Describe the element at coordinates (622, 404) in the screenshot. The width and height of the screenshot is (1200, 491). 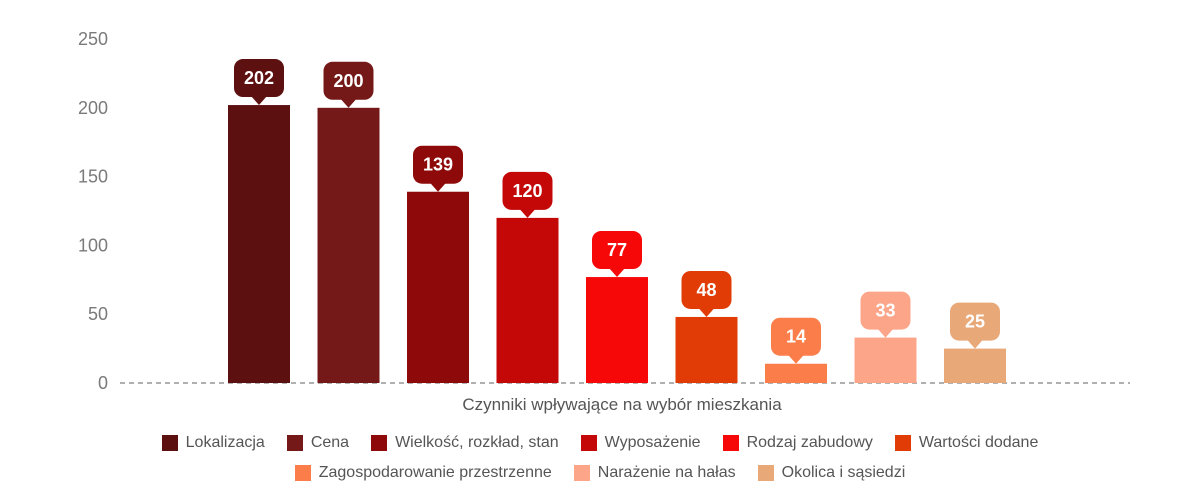
I see `x-axis-label: Czynniki wpływające na wybór mieszkania` at that location.